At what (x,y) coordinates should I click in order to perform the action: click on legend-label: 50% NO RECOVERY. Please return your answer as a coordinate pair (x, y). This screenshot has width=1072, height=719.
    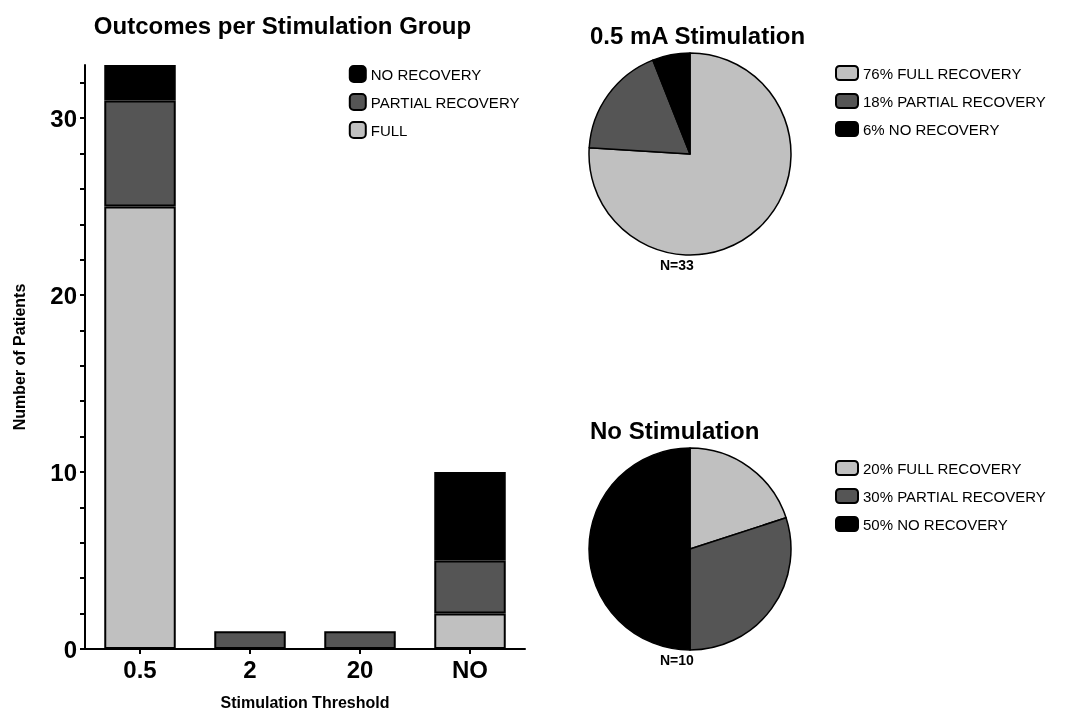
    Looking at the image, I should click on (935, 524).